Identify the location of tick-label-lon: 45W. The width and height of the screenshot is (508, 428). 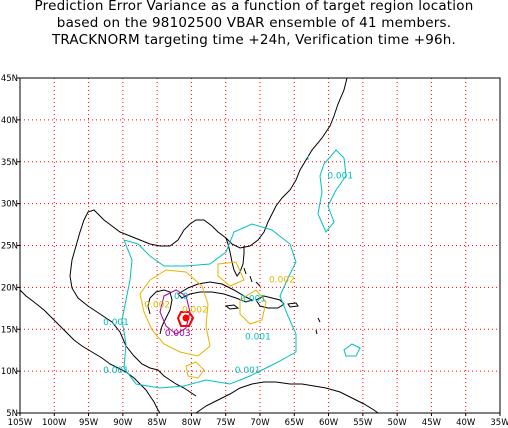
(432, 423).